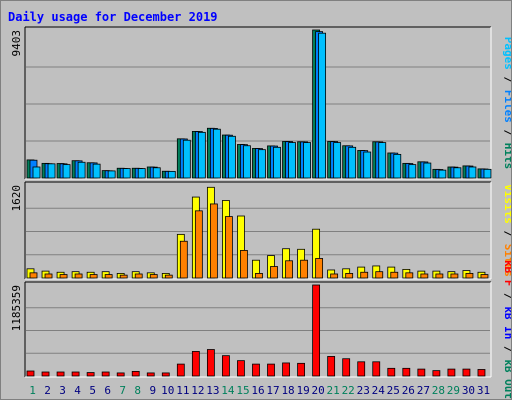 This screenshot has height=400, width=512. I want to click on x-tick-label: 16, so click(257, 390).